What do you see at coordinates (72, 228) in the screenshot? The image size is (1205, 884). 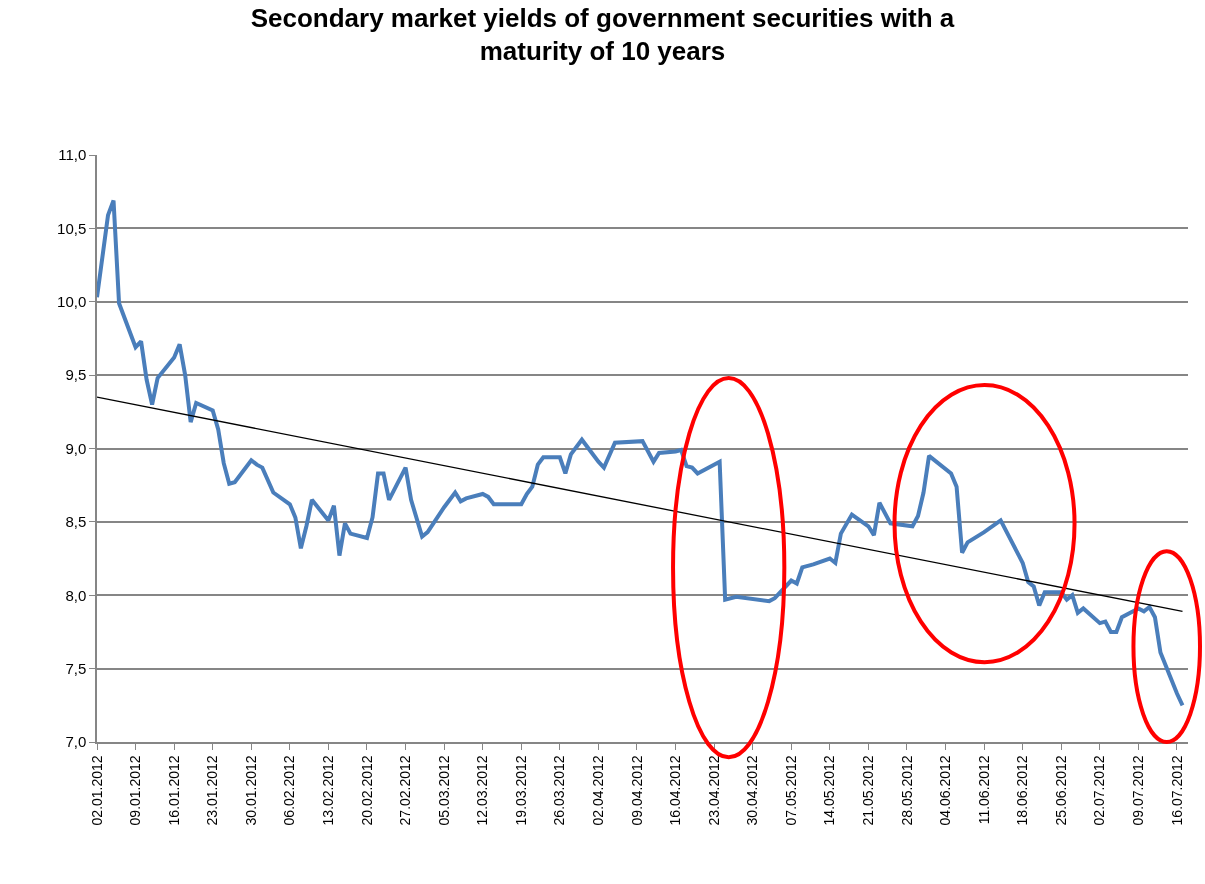 I see `y-tick-label: 10,5` at bounding box center [72, 228].